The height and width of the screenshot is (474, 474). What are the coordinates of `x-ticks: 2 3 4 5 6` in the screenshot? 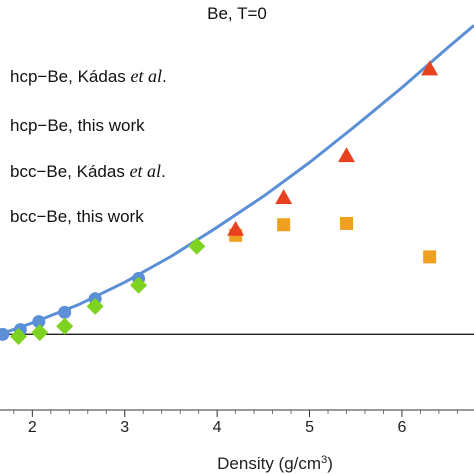 It's located at (235, 423).